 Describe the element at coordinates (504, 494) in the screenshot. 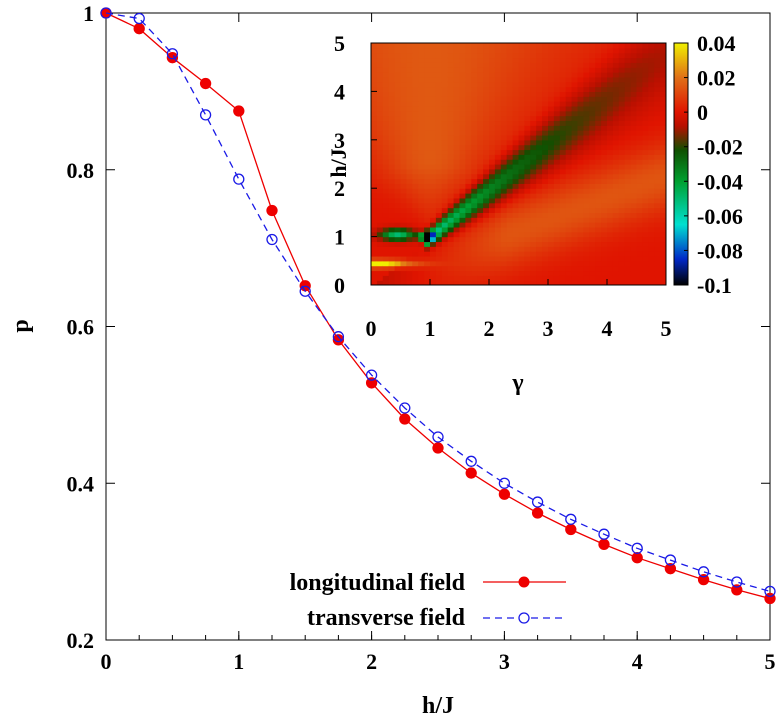

I see `data-point-longitudinal` at that location.